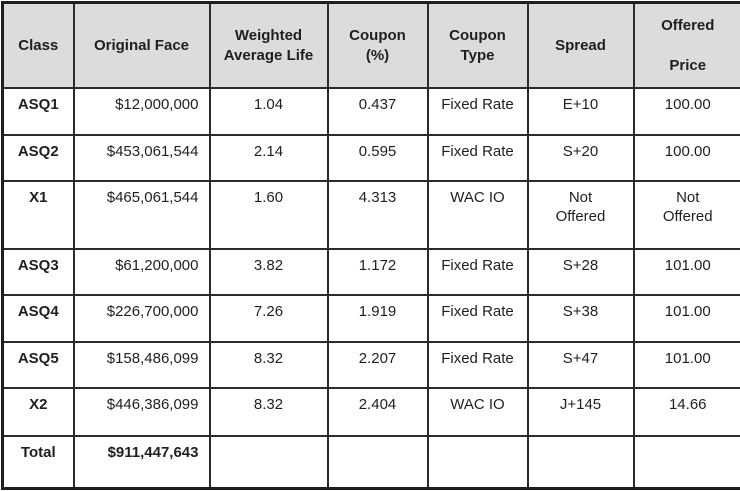 The image size is (740, 491). Describe the element at coordinates (268, 198) in the screenshot. I see `cell-value: 1.60` at that location.